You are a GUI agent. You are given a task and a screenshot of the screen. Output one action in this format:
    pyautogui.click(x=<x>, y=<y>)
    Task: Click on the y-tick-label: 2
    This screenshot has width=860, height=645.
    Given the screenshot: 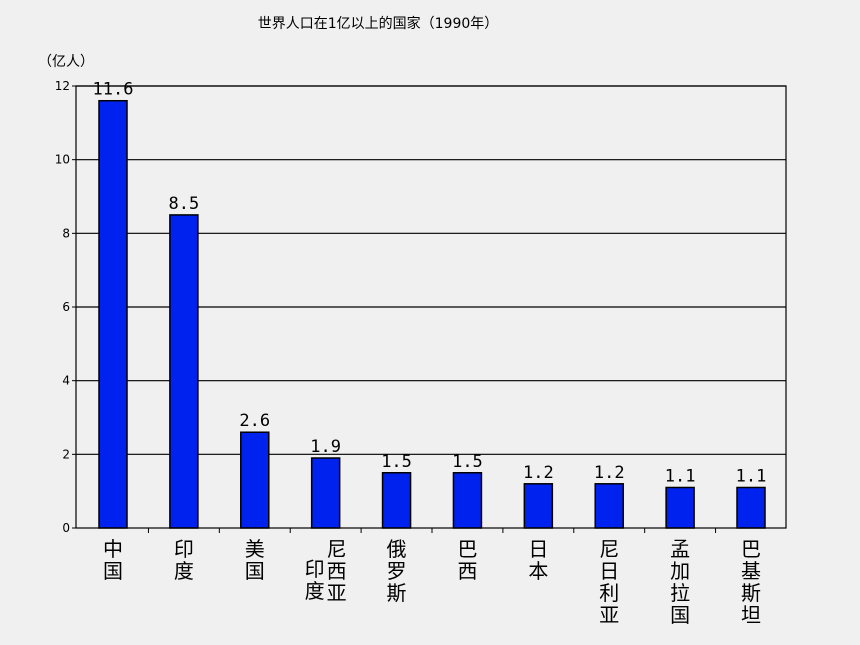 What is the action you would take?
    pyautogui.click(x=66, y=454)
    